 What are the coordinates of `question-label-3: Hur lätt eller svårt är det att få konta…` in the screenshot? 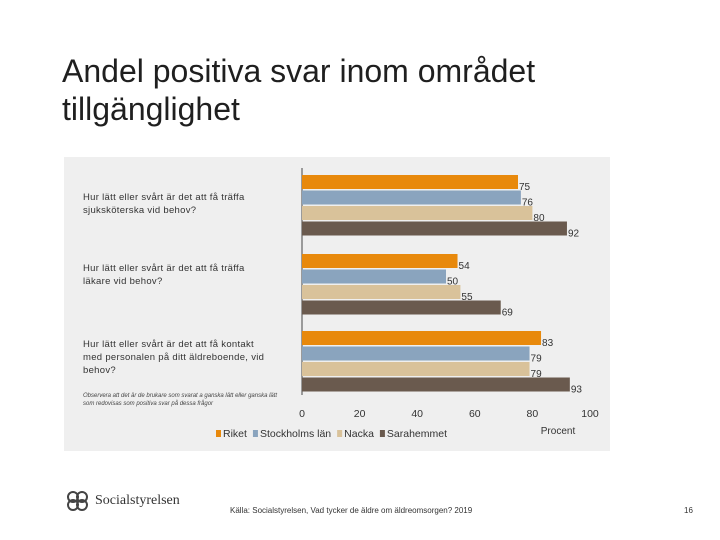 It's located at (174, 357).